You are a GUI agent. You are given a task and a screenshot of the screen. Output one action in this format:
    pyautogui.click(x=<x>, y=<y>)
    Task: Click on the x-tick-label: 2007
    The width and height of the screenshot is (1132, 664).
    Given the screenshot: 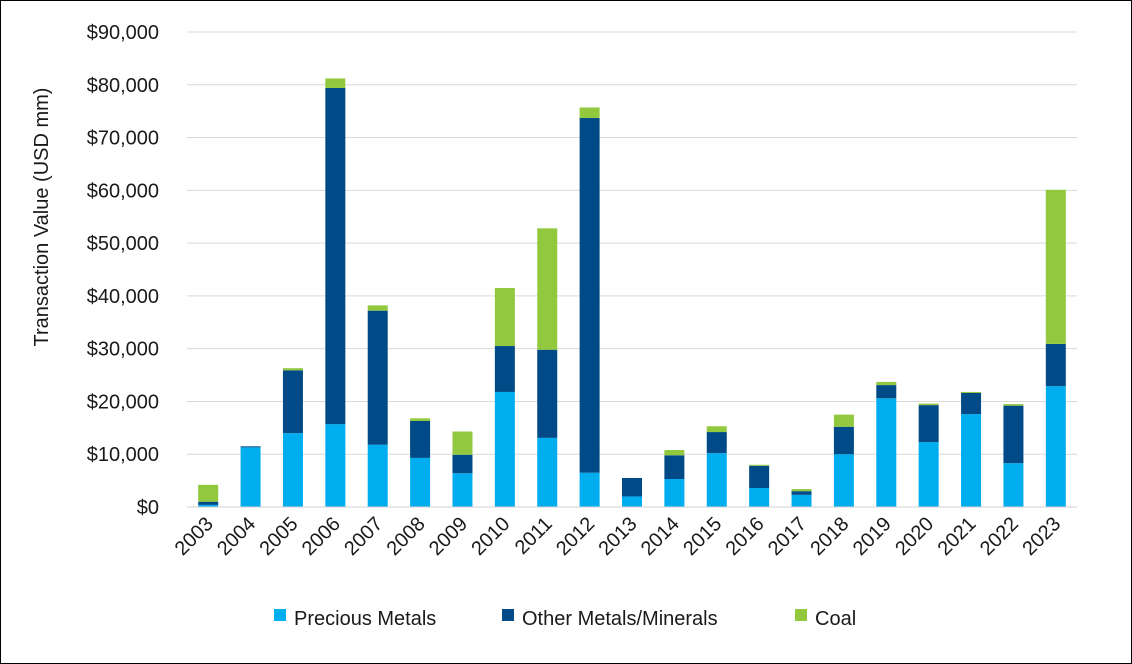 What is the action you would take?
    pyautogui.click(x=363, y=536)
    